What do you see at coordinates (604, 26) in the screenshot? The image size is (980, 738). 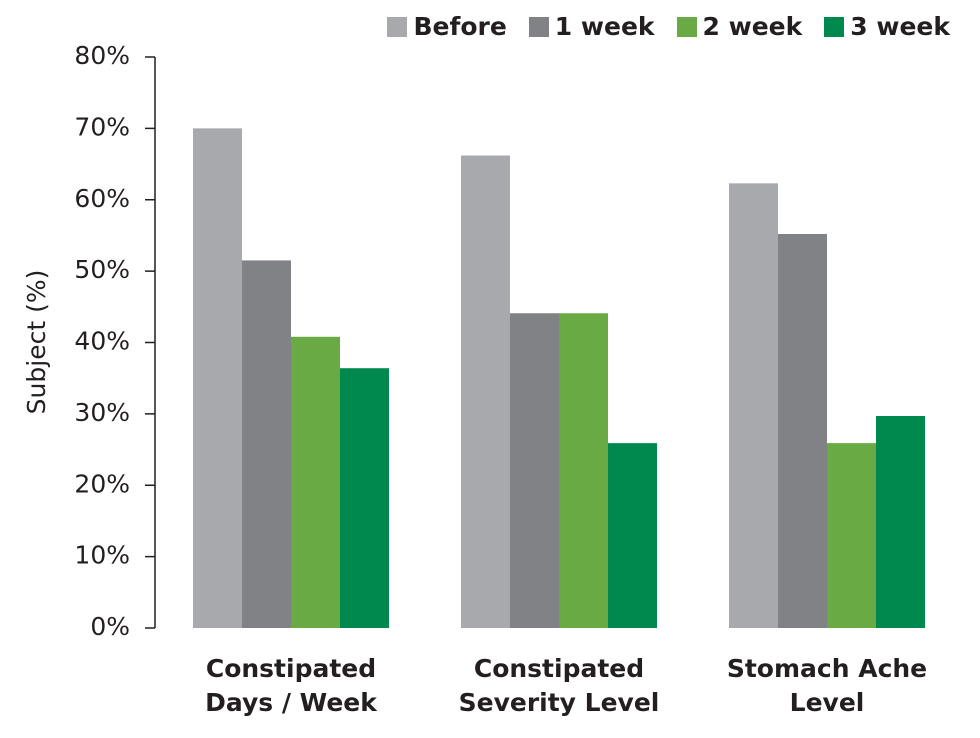 I see `legend-label: 1 week` at bounding box center [604, 26].